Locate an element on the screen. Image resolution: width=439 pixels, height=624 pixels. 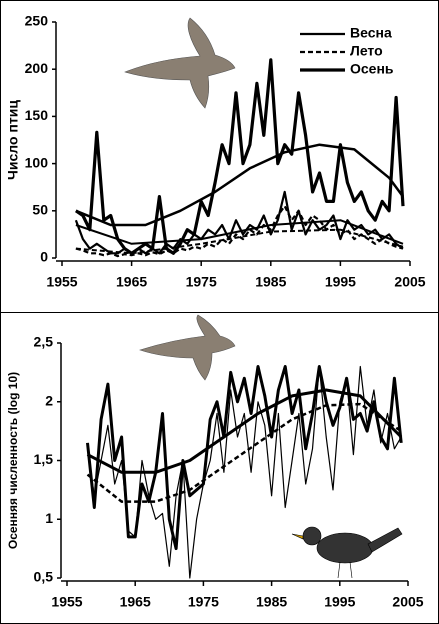
y-tick-label: 250 is located at coordinates (37, 21).